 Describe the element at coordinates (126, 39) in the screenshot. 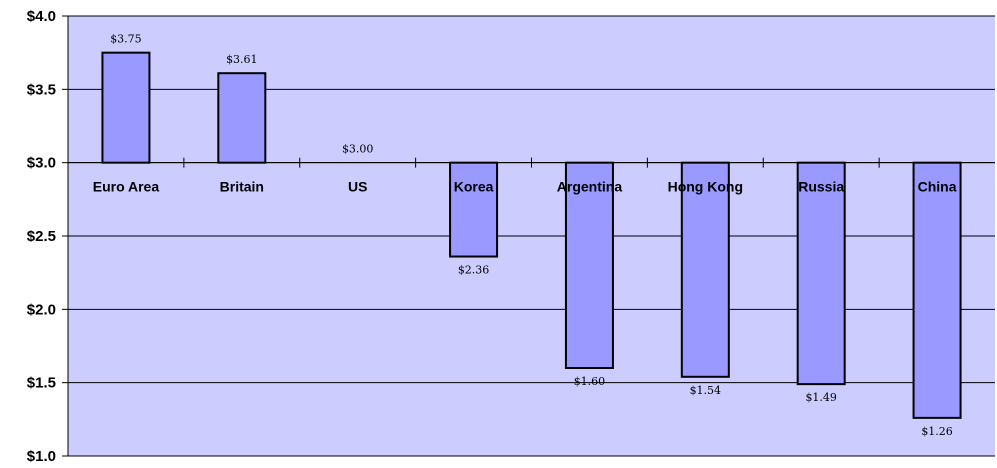

I see `data-label: $3.75` at that location.